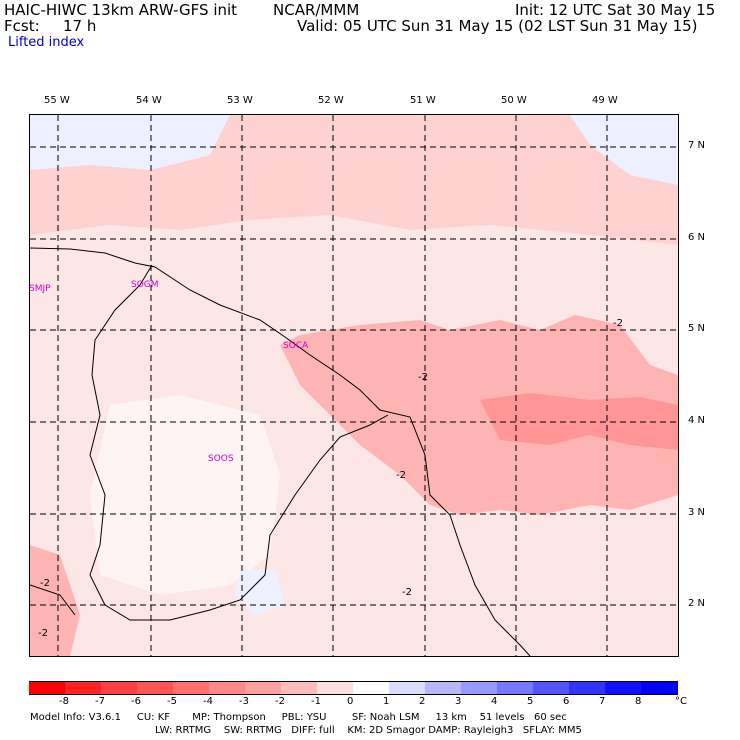 Image resolution: width=740 pixels, height=740 pixels. What do you see at coordinates (422, 701) in the screenshot?
I see `color-bar-tick: 2` at bounding box center [422, 701].